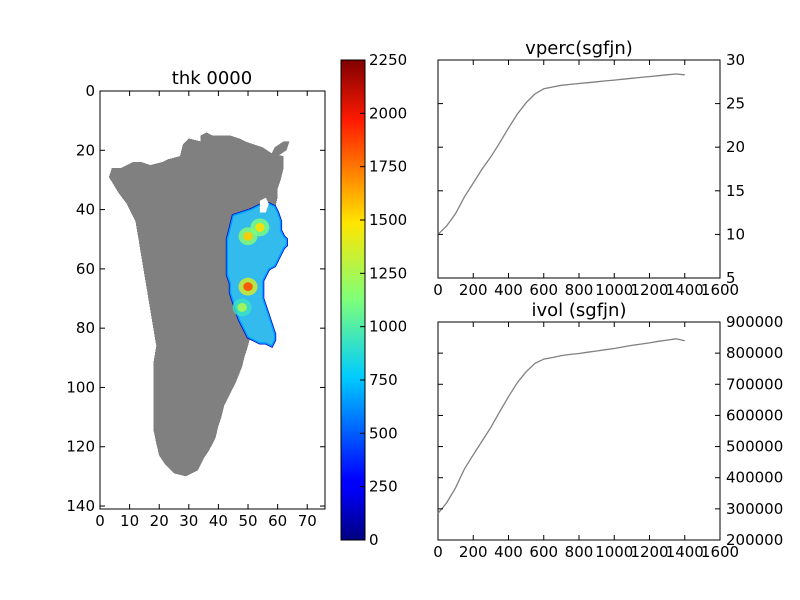 This screenshot has height=600, width=800. What do you see at coordinates (614, 290) in the screenshot?
I see `vperc-x-tick-label: 1000` at bounding box center [614, 290].